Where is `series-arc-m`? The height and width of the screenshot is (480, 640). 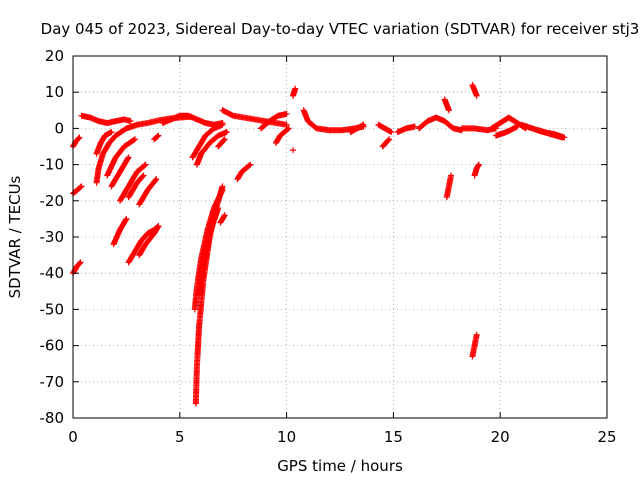
series-arc-m is located at coordinates (120, 231).